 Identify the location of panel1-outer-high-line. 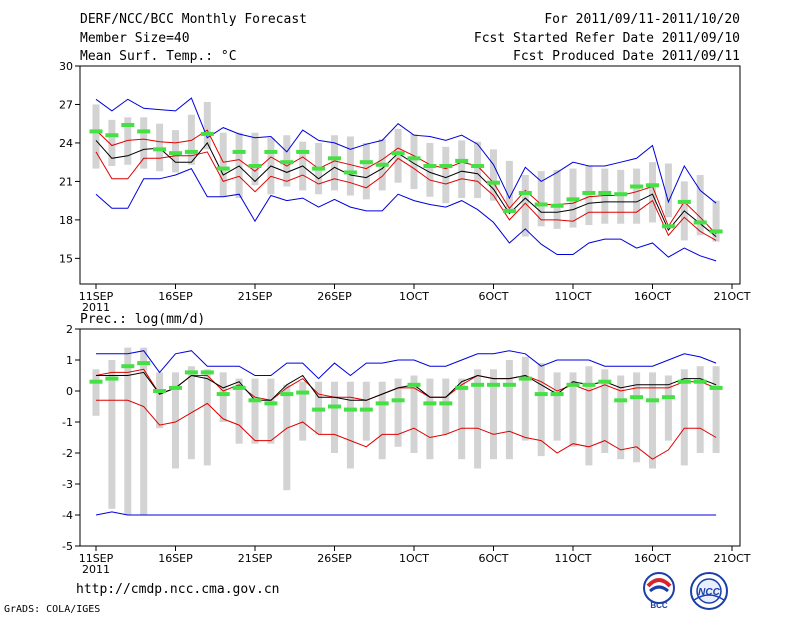
(406, 150).